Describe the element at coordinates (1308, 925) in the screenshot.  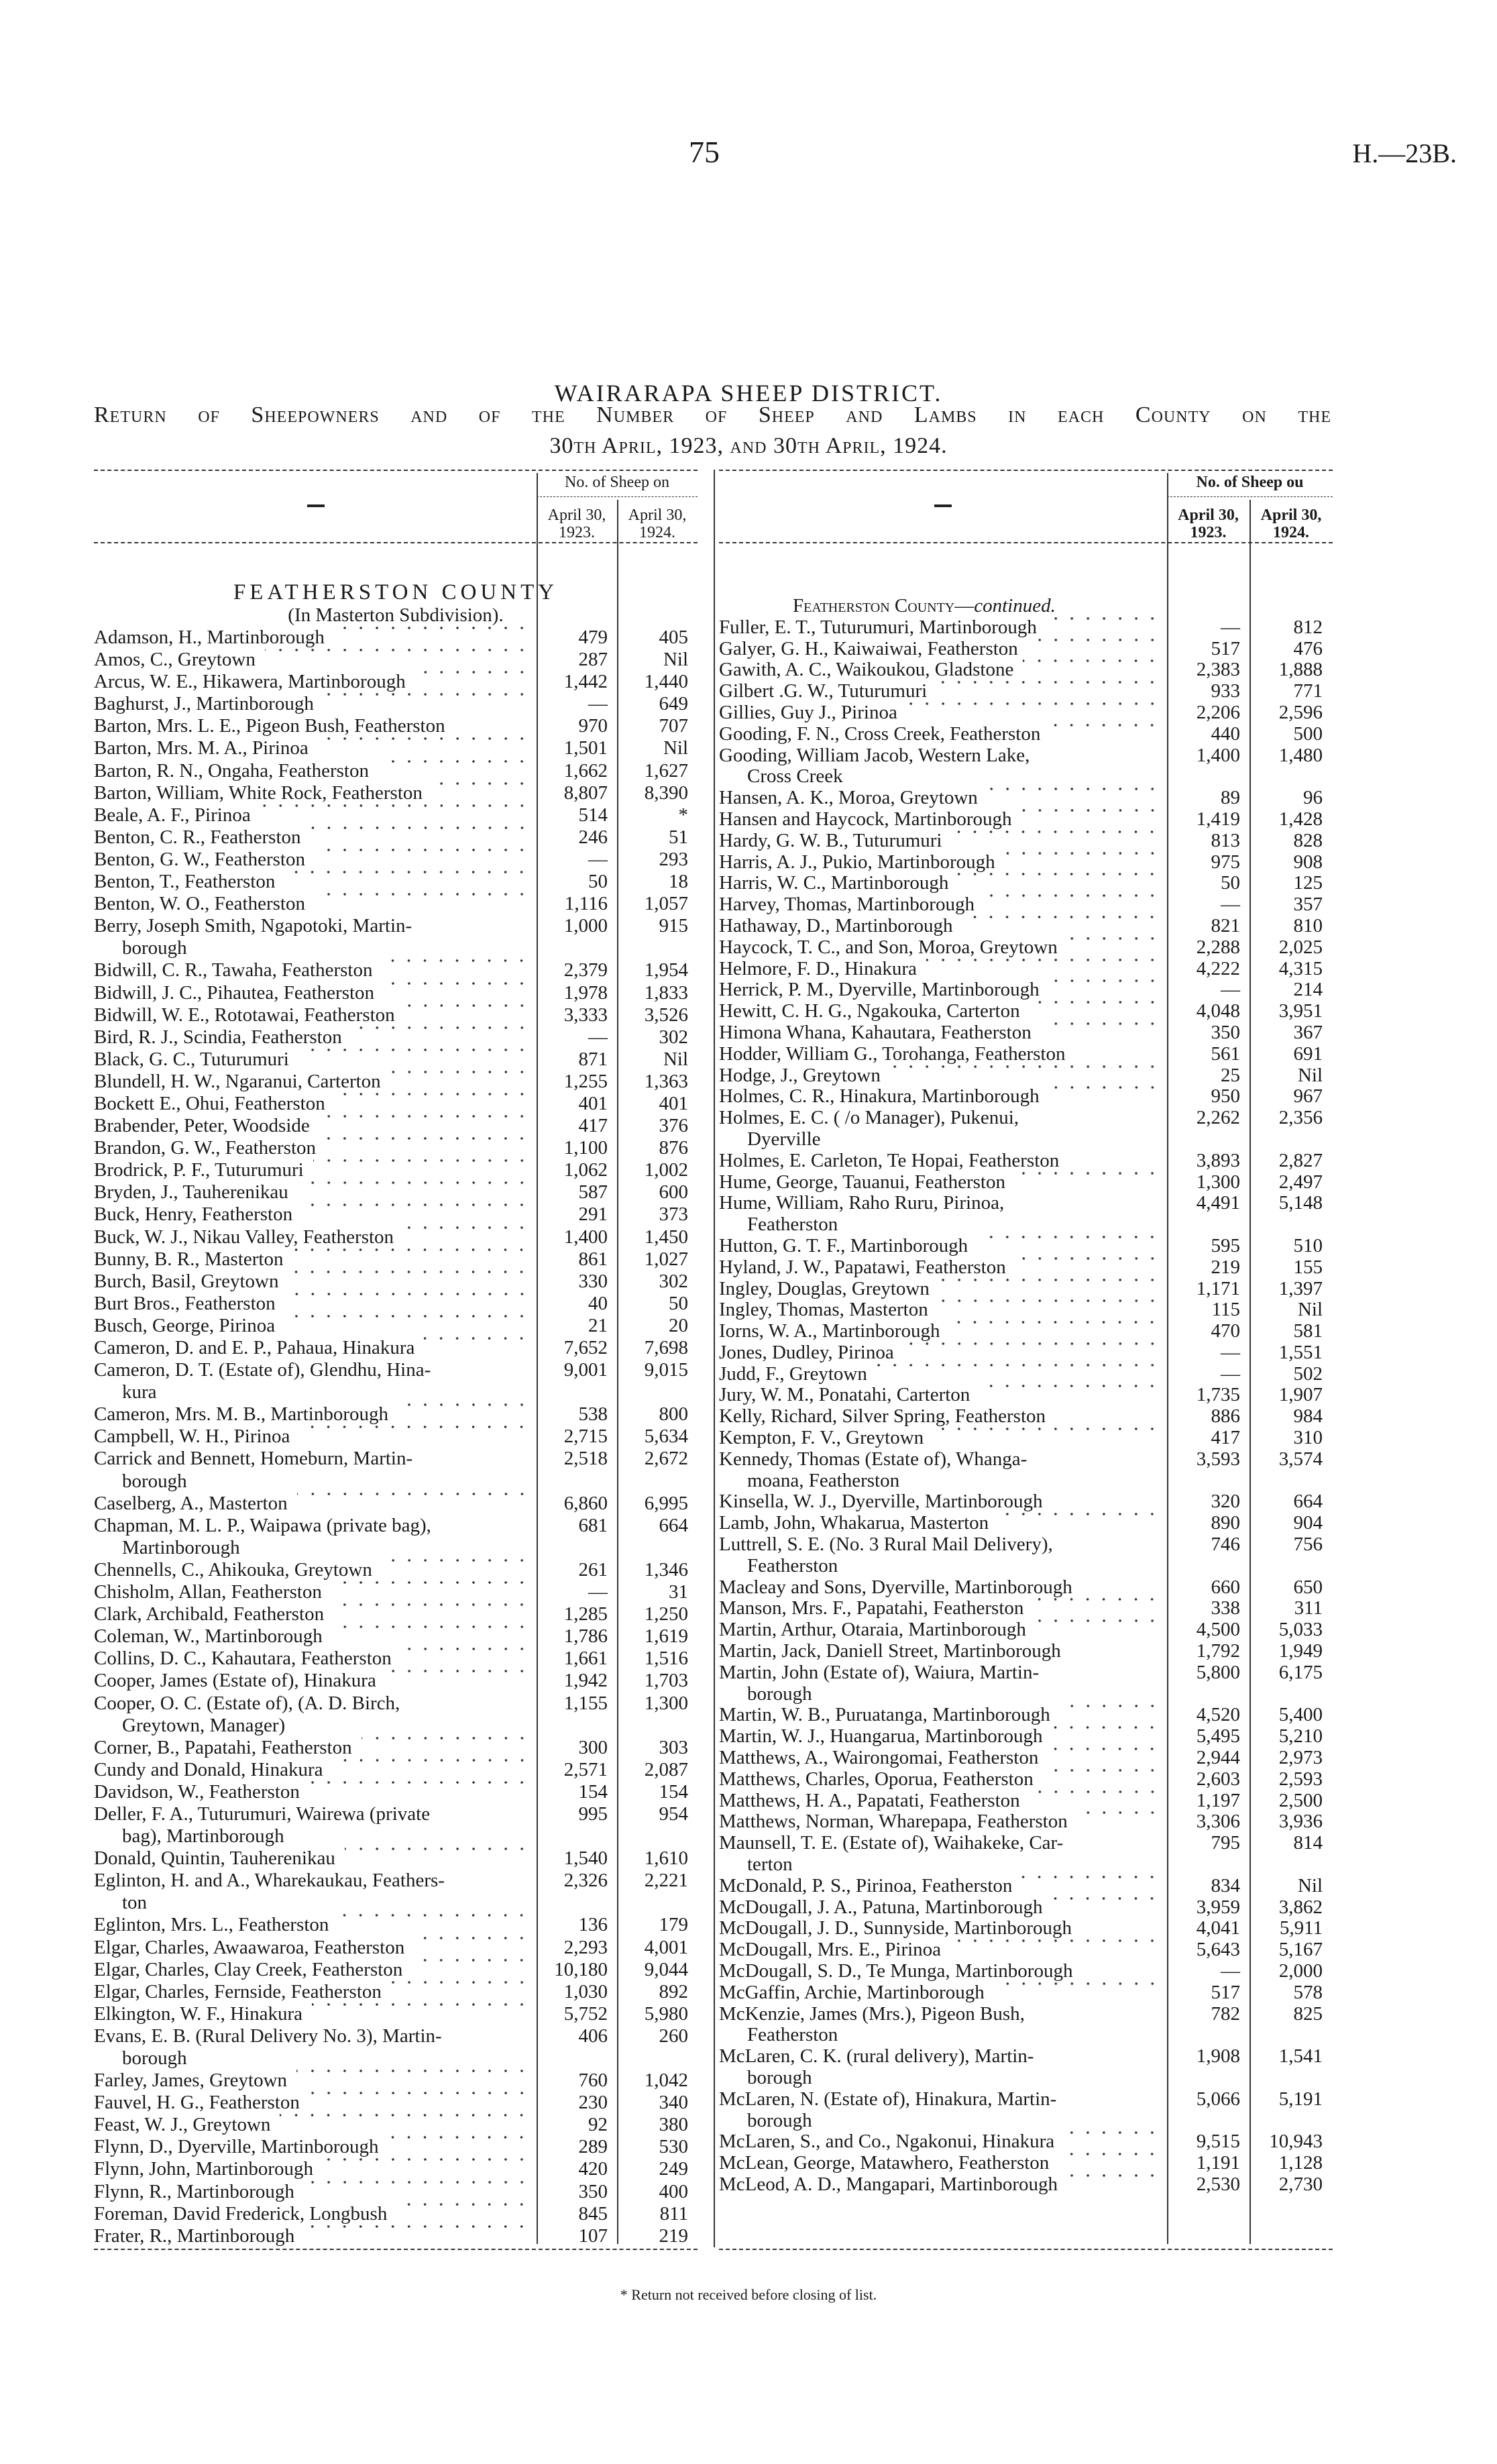
I see `sheep-1924: 810` at that location.